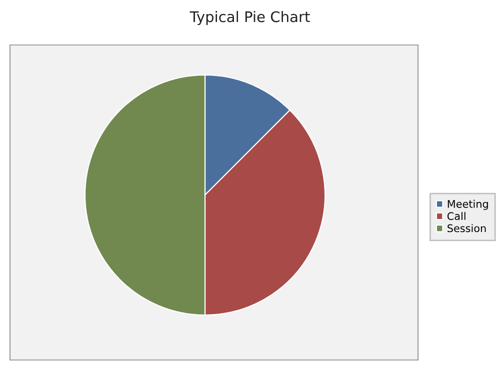 The image size is (500, 370). What do you see at coordinates (467, 228) in the screenshot?
I see `legend-label: Session` at bounding box center [467, 228].